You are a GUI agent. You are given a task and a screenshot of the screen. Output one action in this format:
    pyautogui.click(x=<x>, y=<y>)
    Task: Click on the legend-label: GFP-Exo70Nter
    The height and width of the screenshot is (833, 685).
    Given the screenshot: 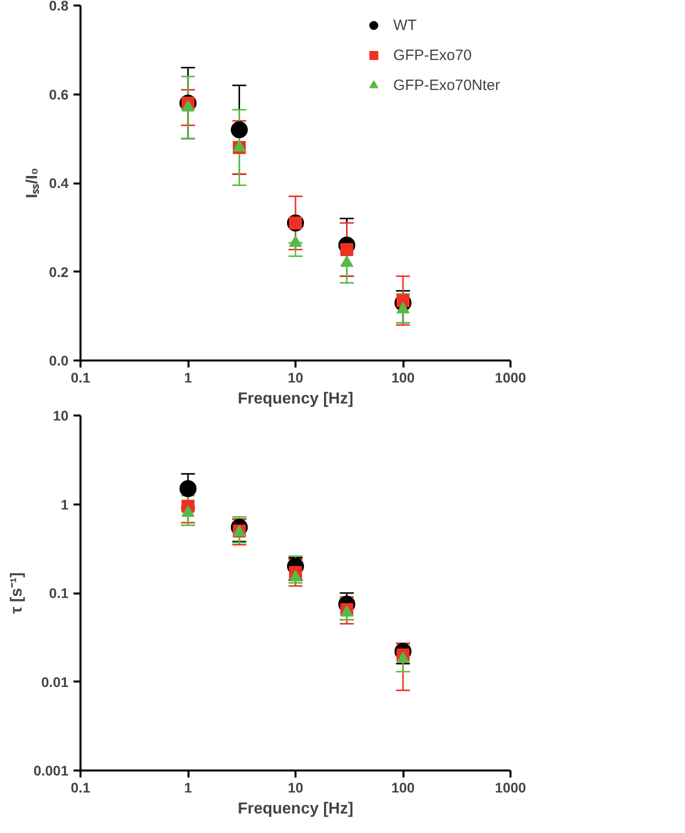 What is the action you would take?
    pyautogui.click(x=446, y=85)
    